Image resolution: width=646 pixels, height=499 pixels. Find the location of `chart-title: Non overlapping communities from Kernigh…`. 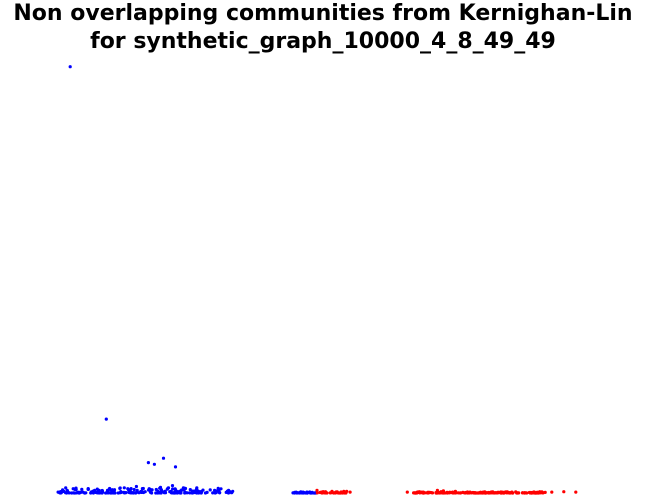

chart-title: Non overlapping communities from Kernigh… is located at coordinates (323, 28).